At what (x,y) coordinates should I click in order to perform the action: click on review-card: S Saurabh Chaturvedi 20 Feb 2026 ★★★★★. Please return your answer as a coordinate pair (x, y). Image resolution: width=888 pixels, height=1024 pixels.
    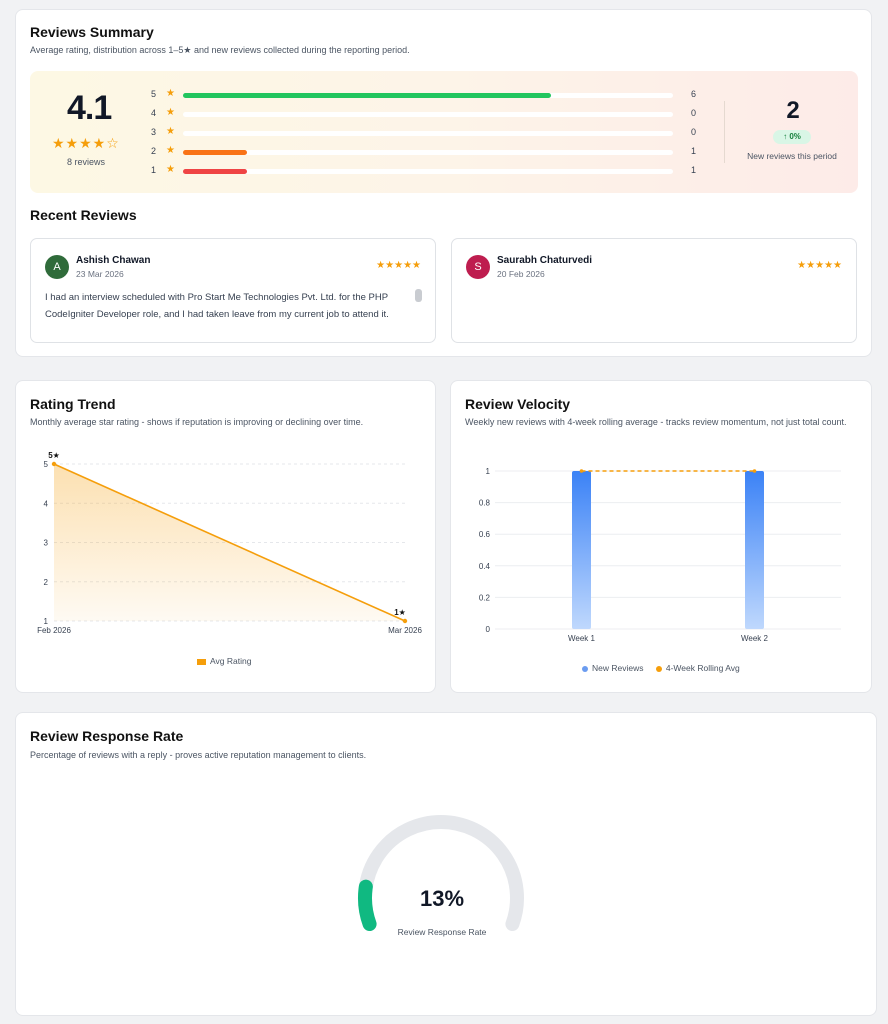
    Looking at the image, I should click on (654, 290).